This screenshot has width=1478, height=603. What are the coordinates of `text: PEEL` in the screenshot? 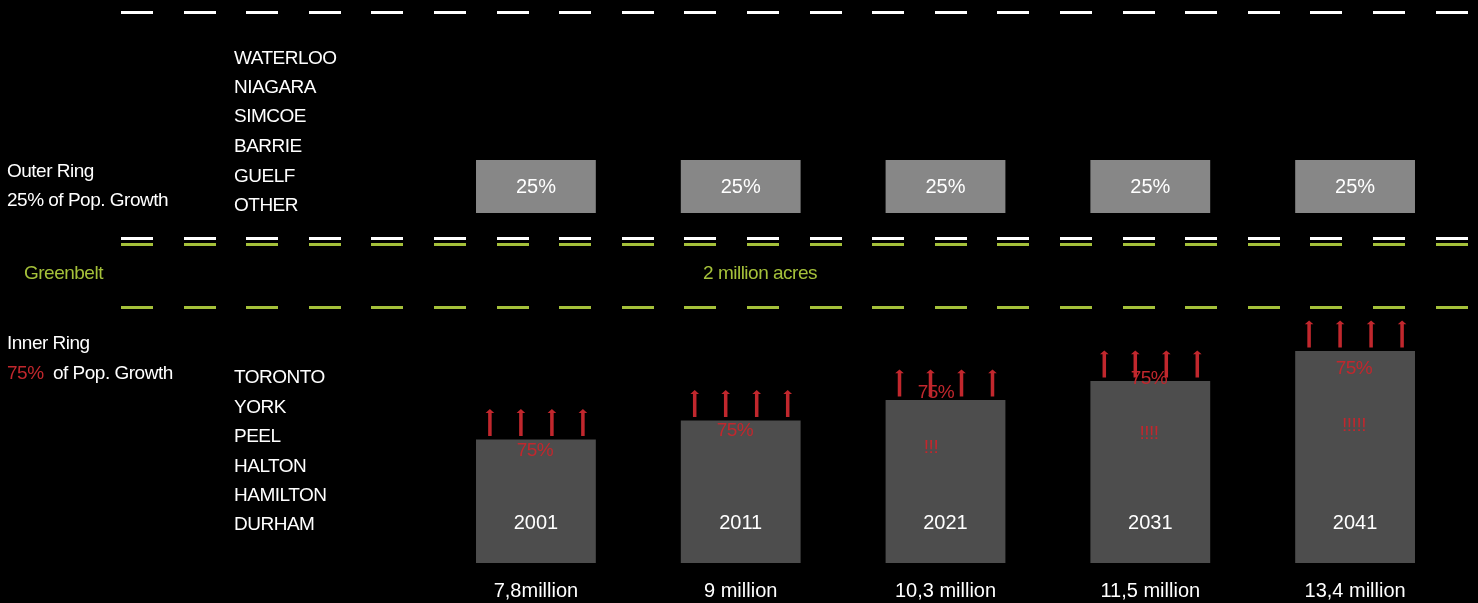 It's located at (257, 435).